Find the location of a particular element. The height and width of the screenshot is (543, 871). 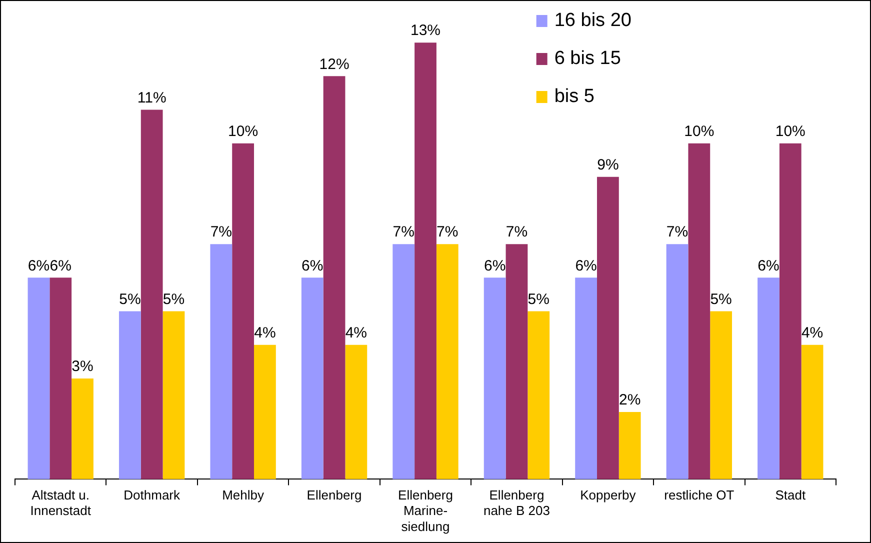

x-tick-label: Ellenberg Marine- siedlung is located at coordinates (425, 511).